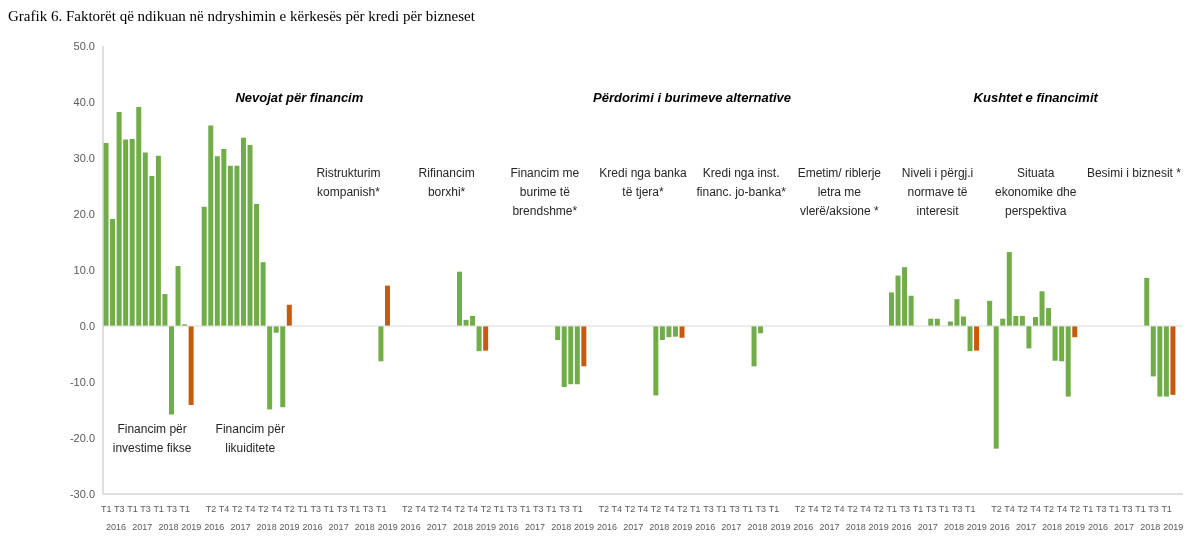 This screenshot has height=552, width=1187. Describe the element at coordinates (87, 325) in the screenshot. I see `y-tick-label: 0.0` at that location.